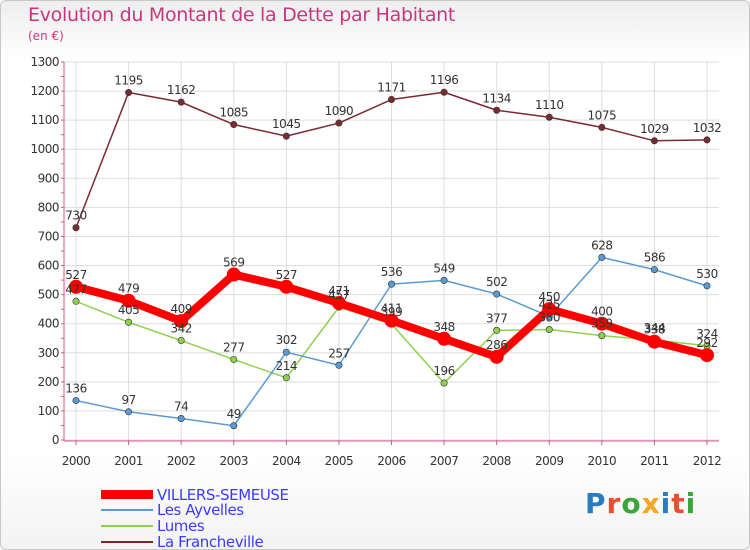  I want to click on data-label-la-francheville: 1075, so click(602, 115).